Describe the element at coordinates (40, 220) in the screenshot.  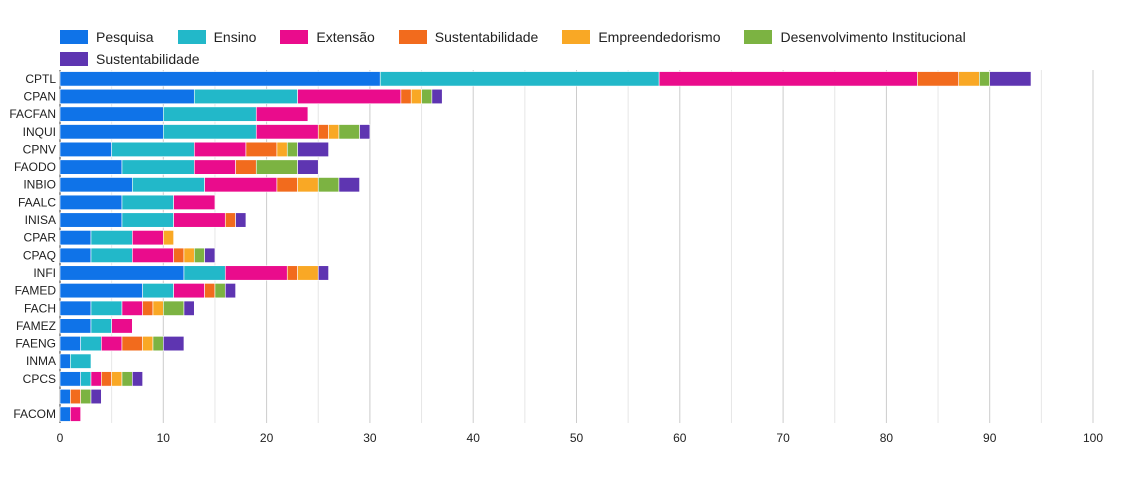
I see `category-label: INISA` at that location.